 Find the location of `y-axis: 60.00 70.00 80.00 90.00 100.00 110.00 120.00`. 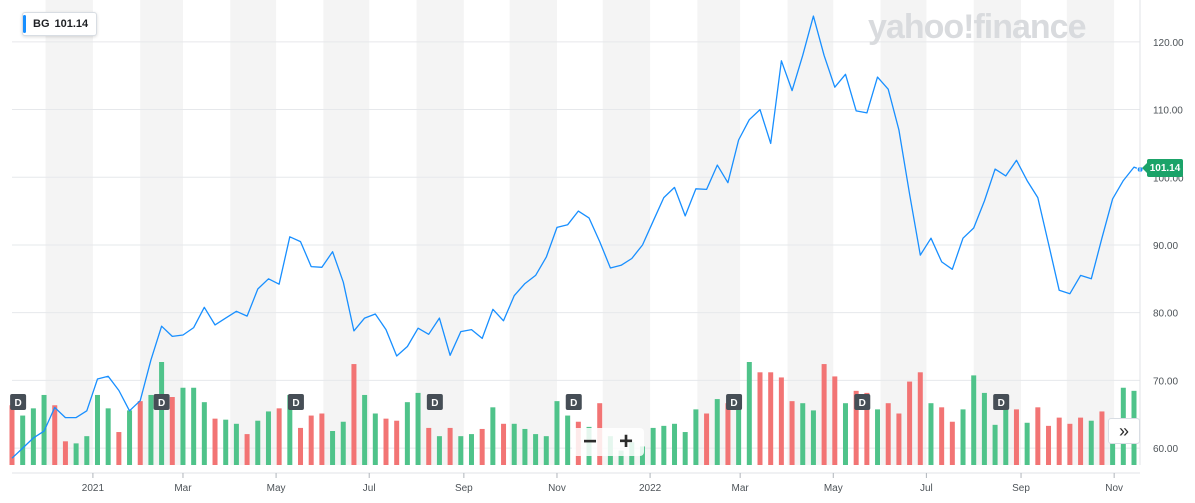

y-axis: 60.00 70.00 80.00 90.00 100.00 110.00 120.00 is located at coordinates (1161, 232).